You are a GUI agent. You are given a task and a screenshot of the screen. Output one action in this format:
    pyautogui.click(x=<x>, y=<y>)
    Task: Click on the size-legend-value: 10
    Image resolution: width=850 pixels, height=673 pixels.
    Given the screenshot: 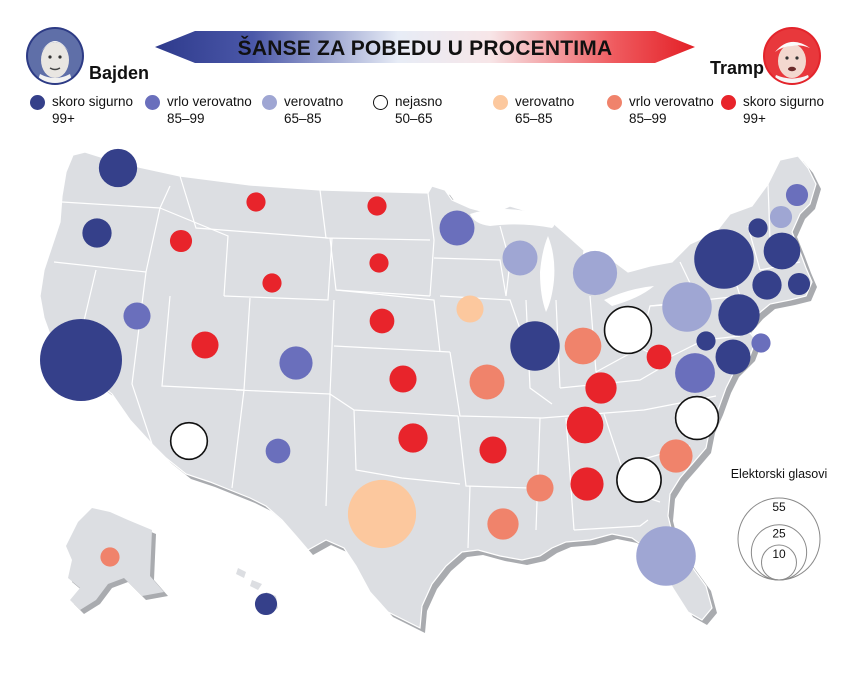 What is the action you would take?
    pyautogui.click(x=779, y=554)
    